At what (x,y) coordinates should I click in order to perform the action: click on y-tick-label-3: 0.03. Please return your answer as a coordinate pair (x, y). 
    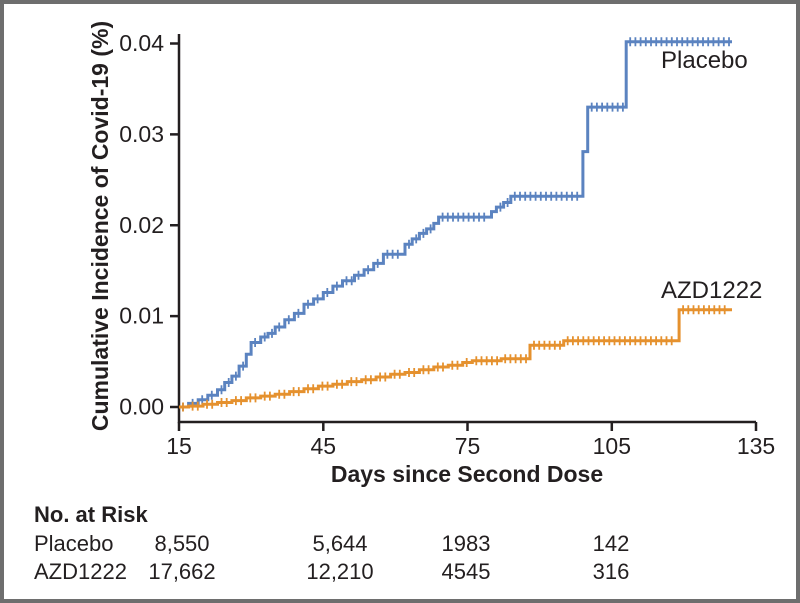
    Looking at the image, I should click on (141, 134).